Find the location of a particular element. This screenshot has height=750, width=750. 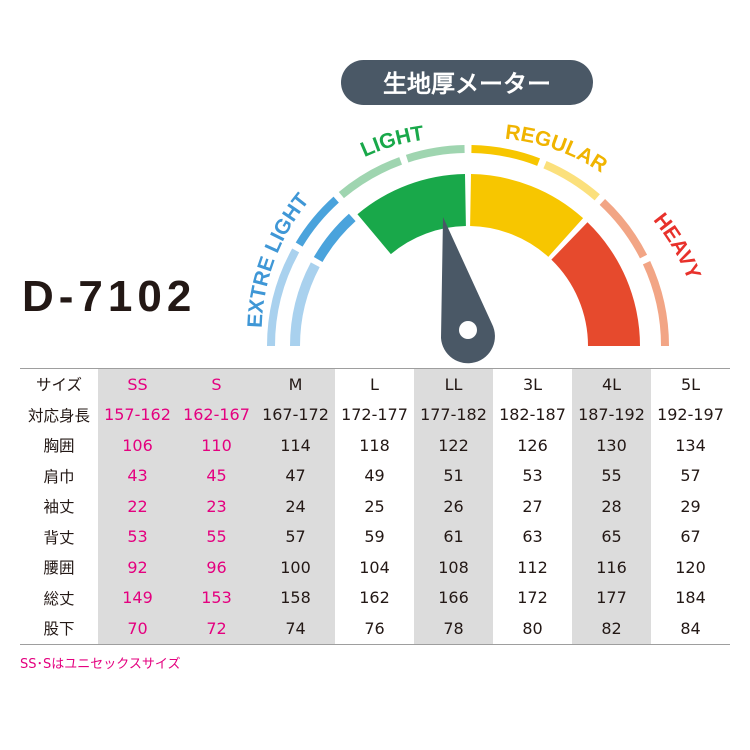

segment-extra-light-a is located at coordinates (305, 304).